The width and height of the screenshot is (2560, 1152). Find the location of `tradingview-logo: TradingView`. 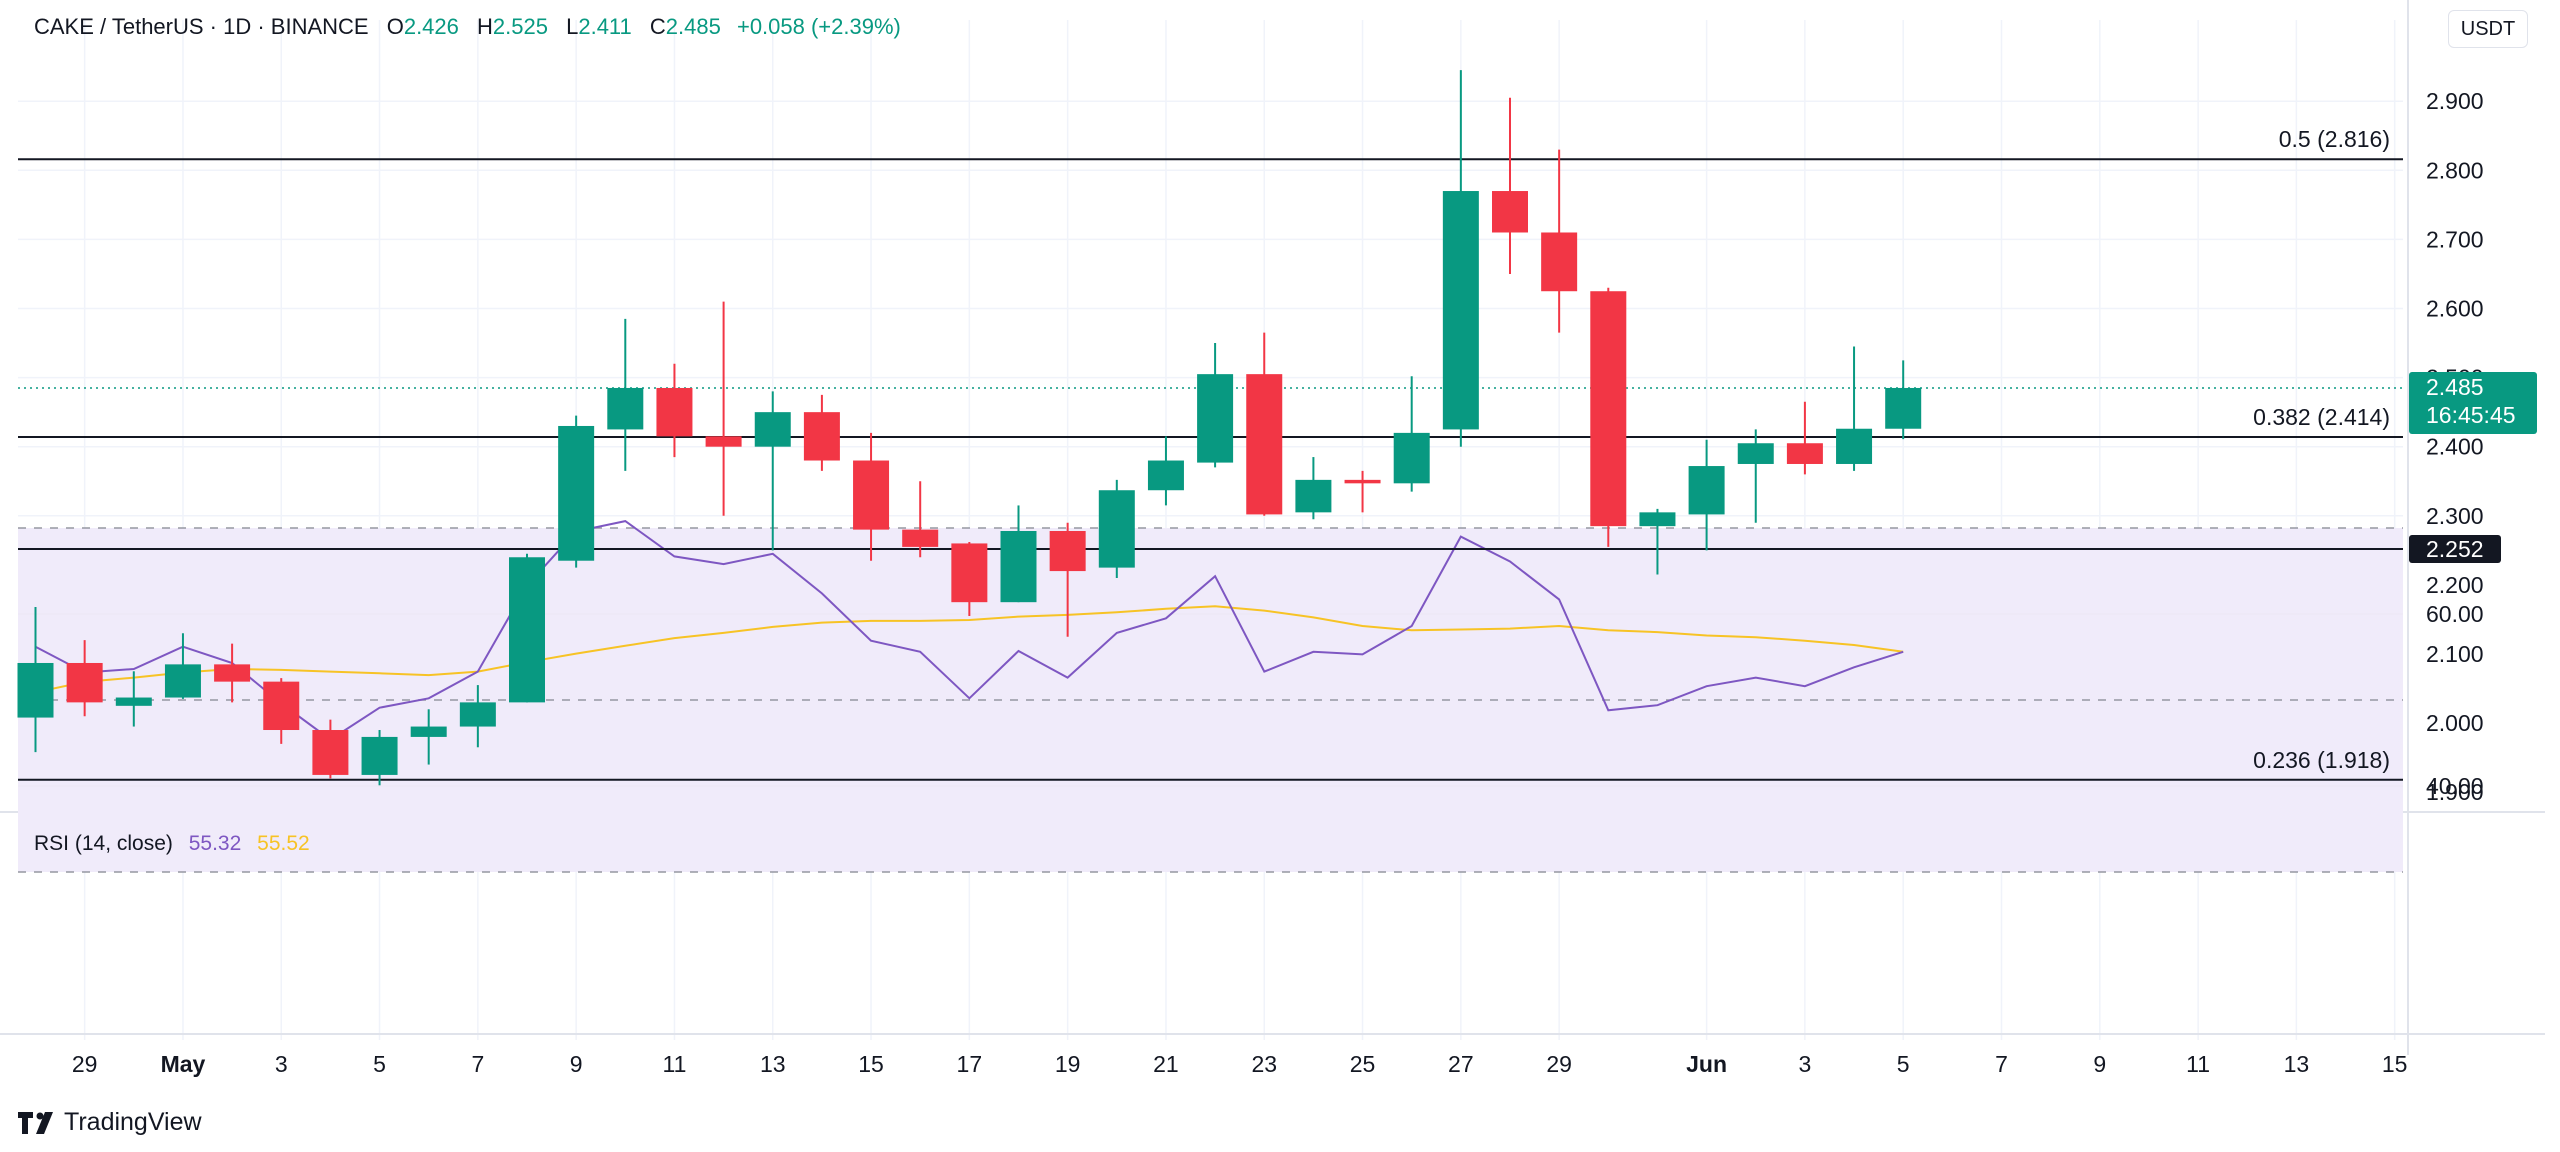

tradingview-logo: TradingView is located at coordinates (110, 1122).